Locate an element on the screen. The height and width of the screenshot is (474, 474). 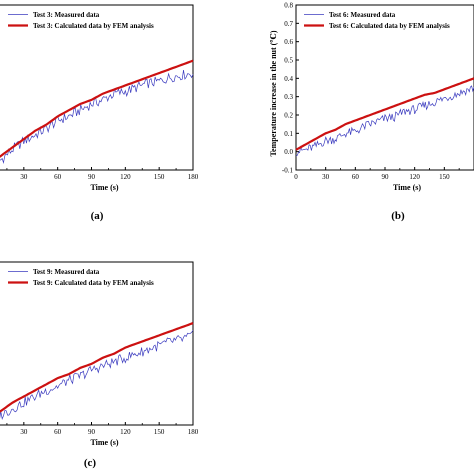
panel-label: (a) is located at coordinates (97, 216).